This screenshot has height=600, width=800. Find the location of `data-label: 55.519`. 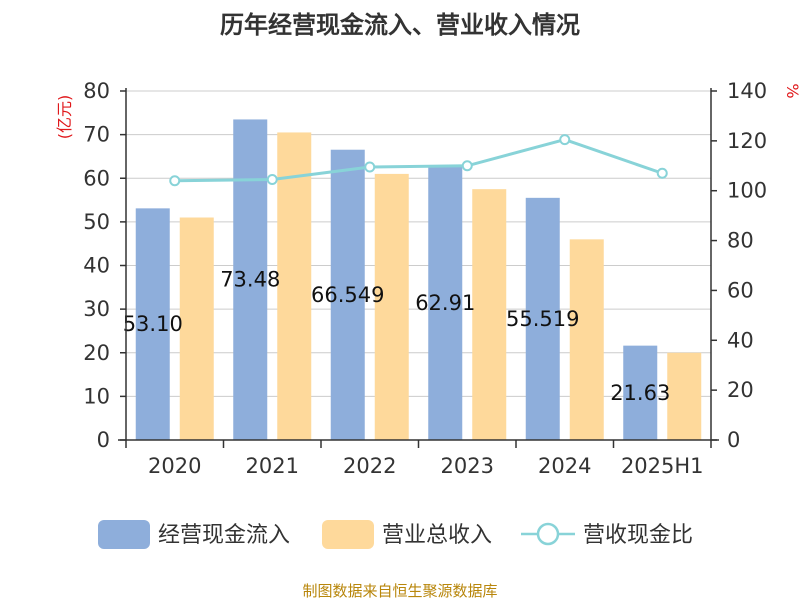

data-label: 55.519 is located at coordinates (542, 319).